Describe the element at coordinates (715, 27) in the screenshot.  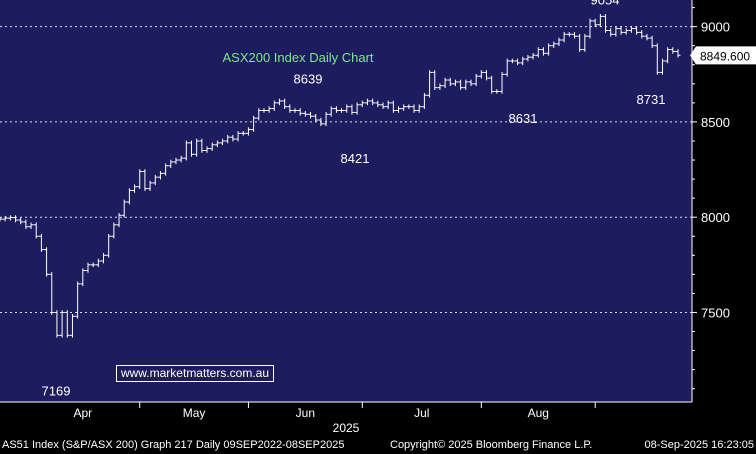
I see `y-tick-label-9000: 9000` at that location.